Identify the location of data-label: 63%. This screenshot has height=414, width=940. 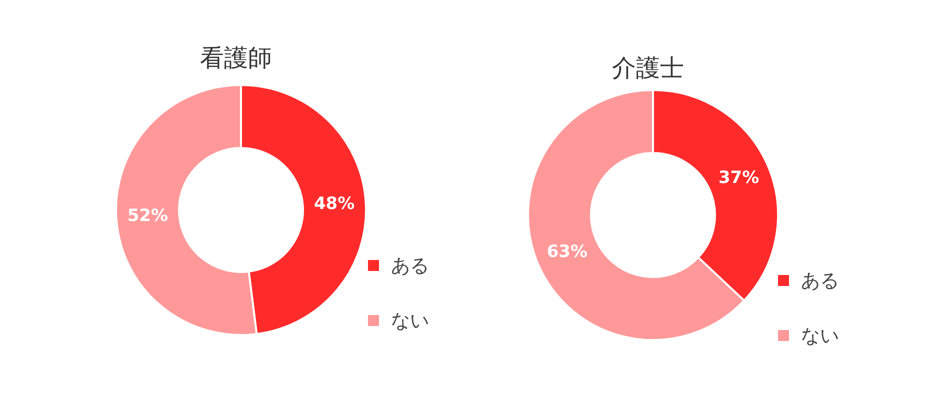
(567, 252).